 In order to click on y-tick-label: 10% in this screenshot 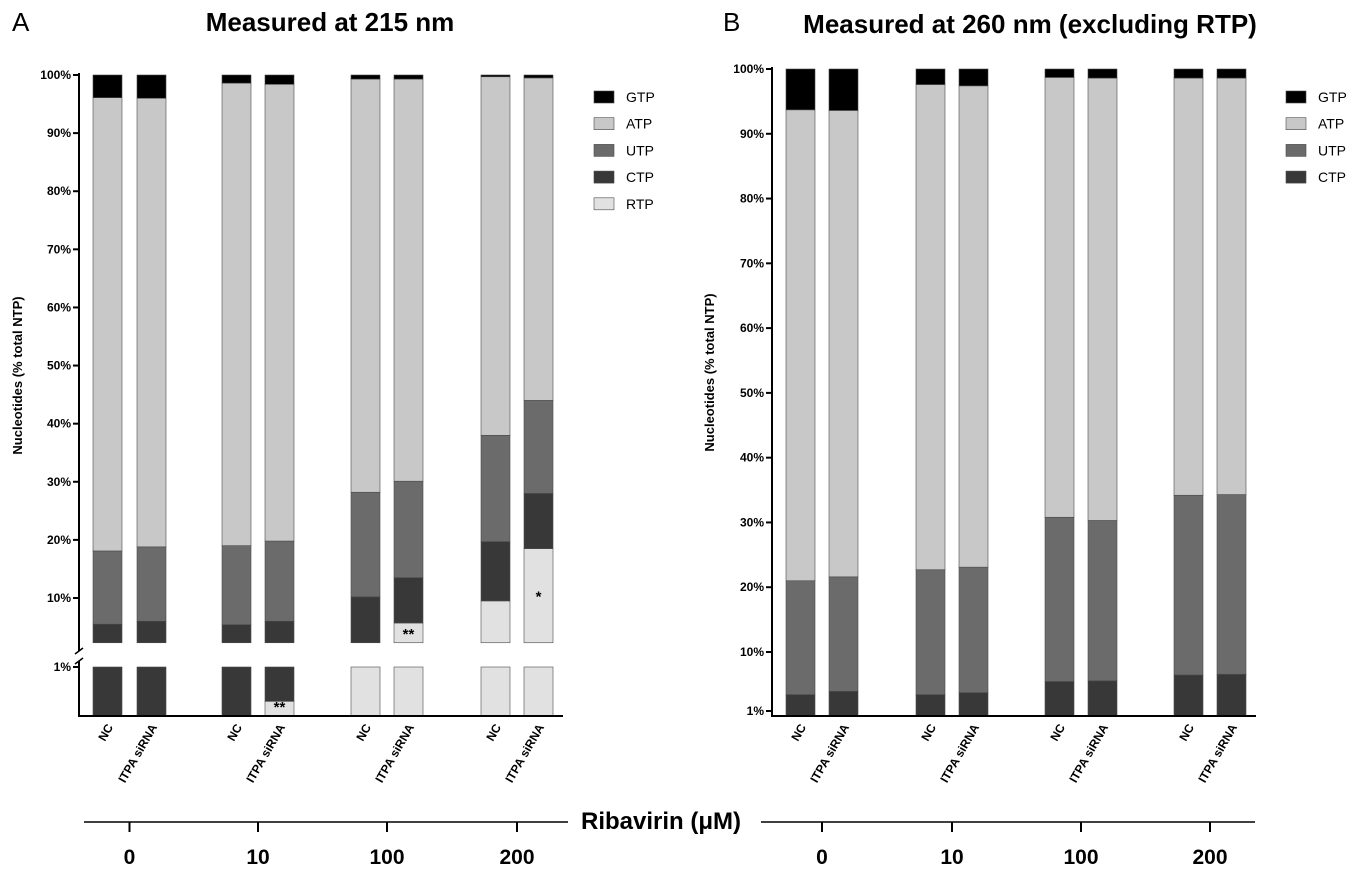, I will do `click(59, 598)`.